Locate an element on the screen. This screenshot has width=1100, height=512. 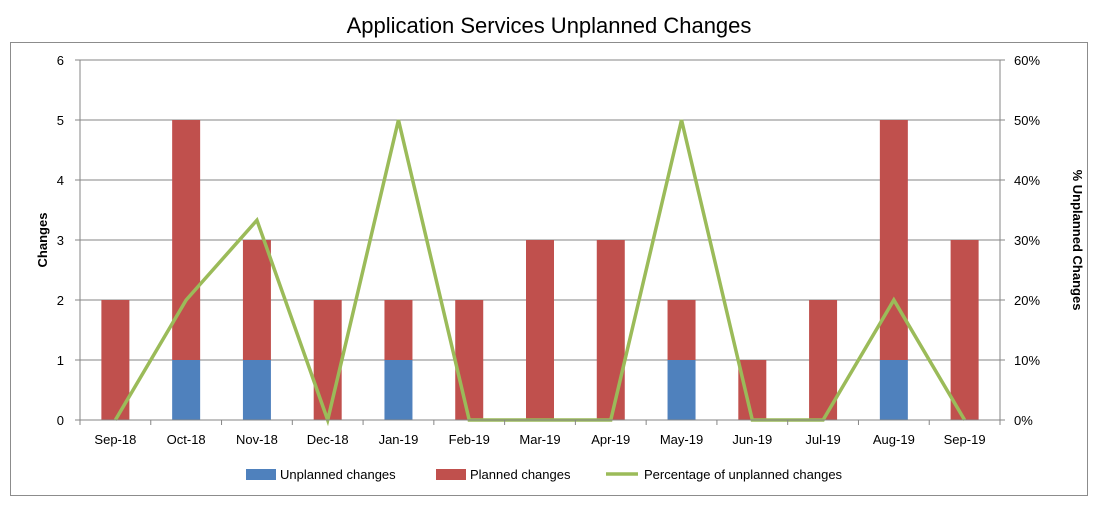
y-tick-label: 3 is located at coordinates (60, 240).